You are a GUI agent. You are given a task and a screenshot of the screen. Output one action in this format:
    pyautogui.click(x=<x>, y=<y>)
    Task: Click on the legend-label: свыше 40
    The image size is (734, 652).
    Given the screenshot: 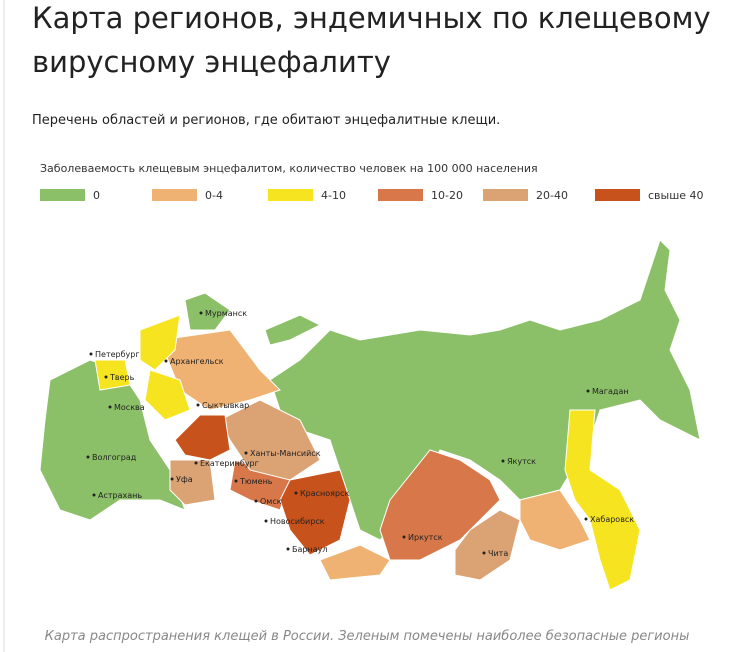 What is the action you would take?
    pyautogui.click(x=676, y=195)
    